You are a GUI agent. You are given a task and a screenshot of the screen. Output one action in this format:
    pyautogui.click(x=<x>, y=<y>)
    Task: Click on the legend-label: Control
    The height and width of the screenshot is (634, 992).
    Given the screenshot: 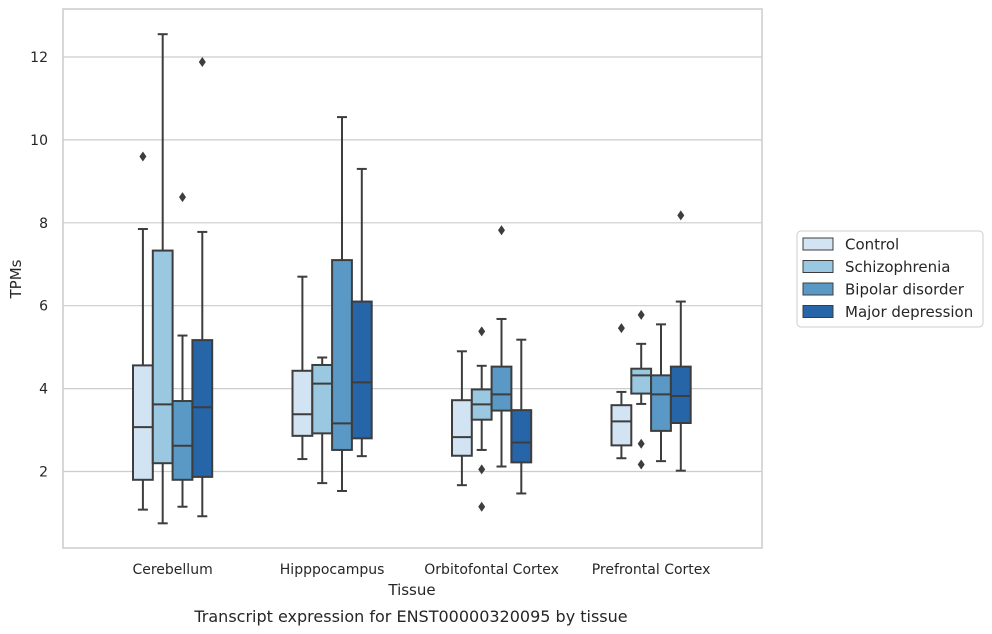 What is the action you would take?
    pyautogui.click(x=872, y=245)
    